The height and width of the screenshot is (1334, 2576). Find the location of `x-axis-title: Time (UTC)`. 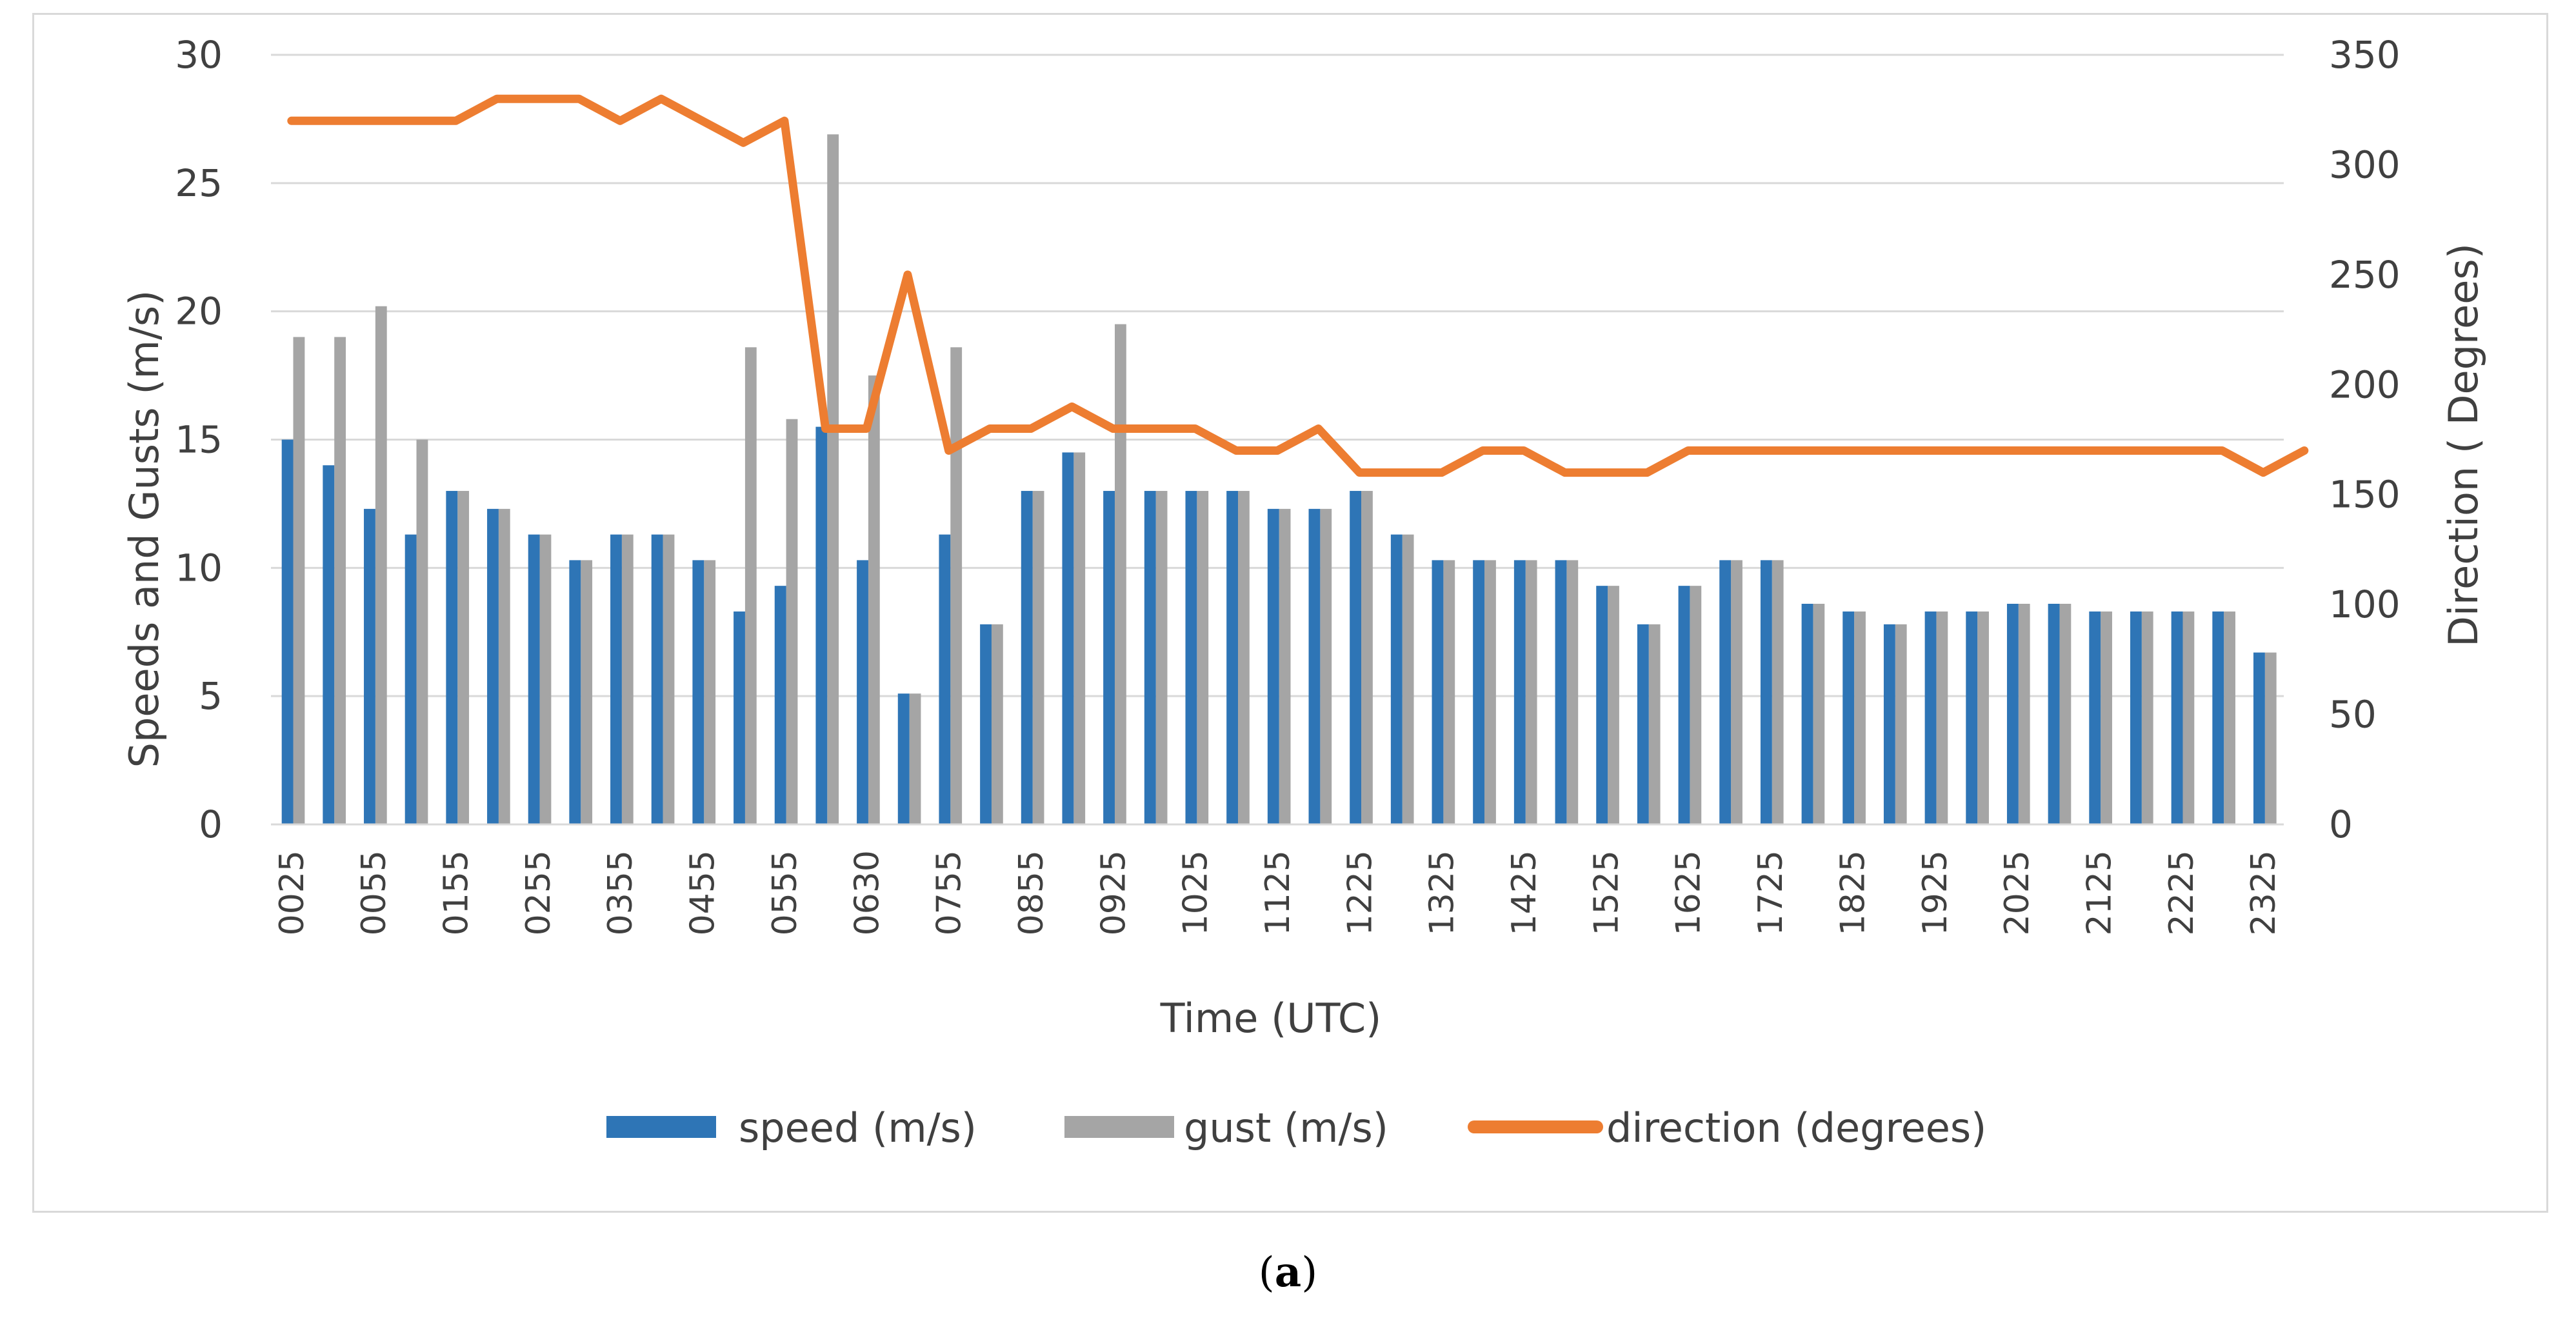

x-axis-title: Time (UTC) is located at coordinates (1271, 1018).